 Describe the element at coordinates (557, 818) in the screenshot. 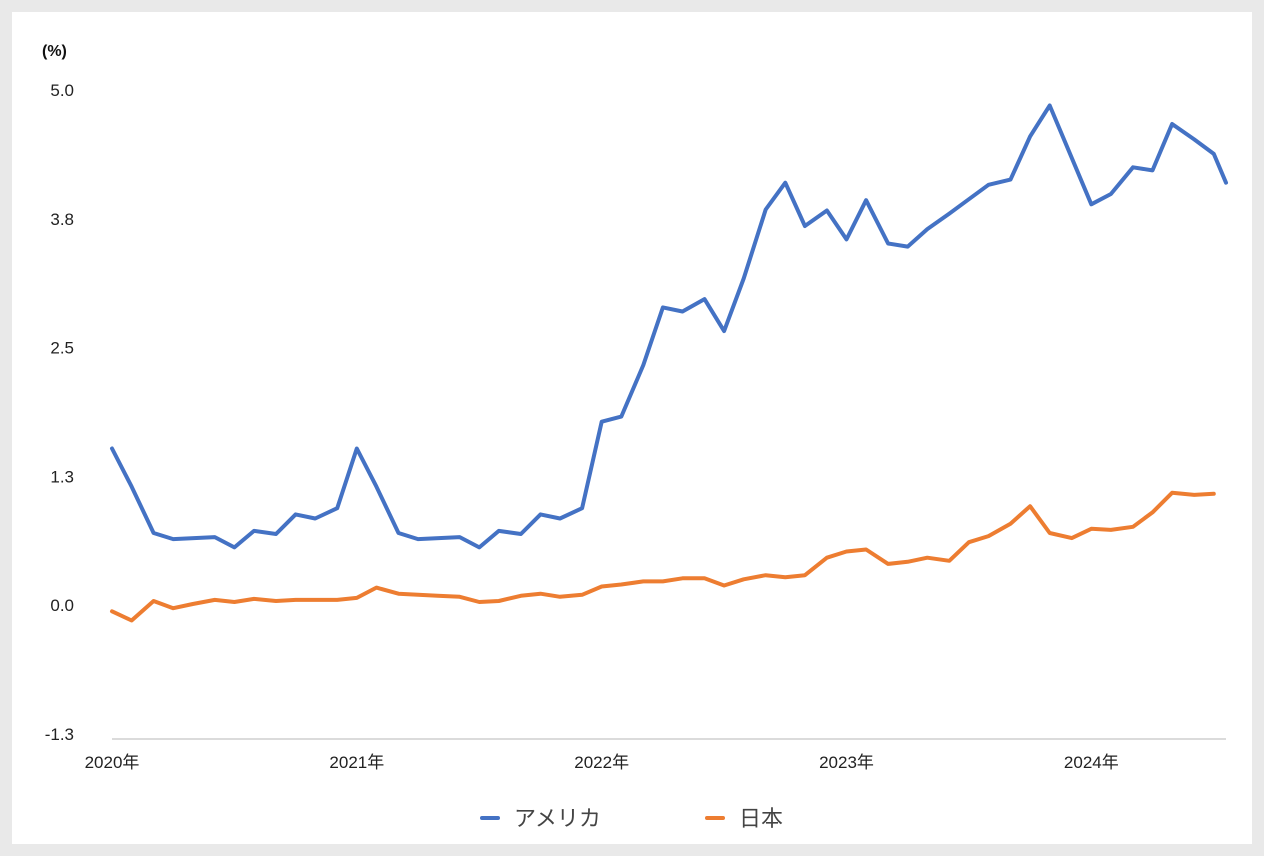

I see `legend-label: アメリカ` at that location.